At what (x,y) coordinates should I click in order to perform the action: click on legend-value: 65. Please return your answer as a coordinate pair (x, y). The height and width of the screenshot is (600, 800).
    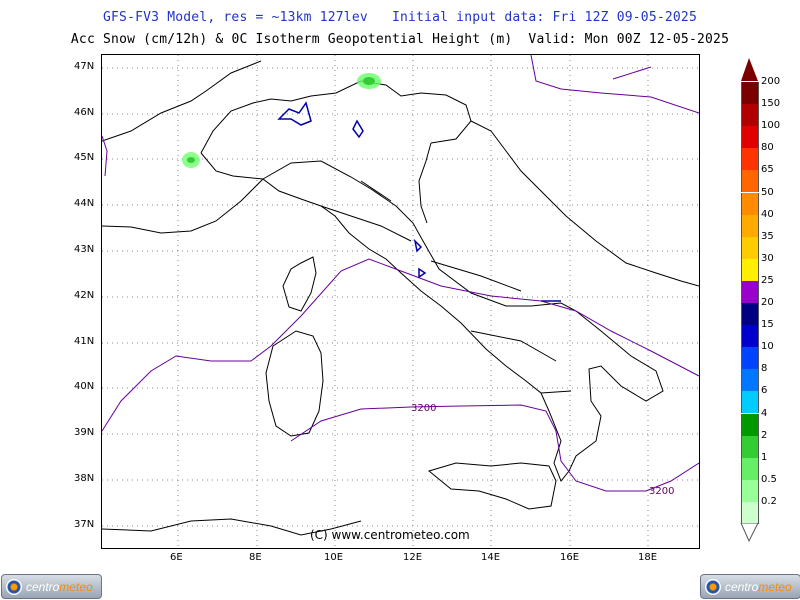
    Looking at the image, I should click on (767, 170).